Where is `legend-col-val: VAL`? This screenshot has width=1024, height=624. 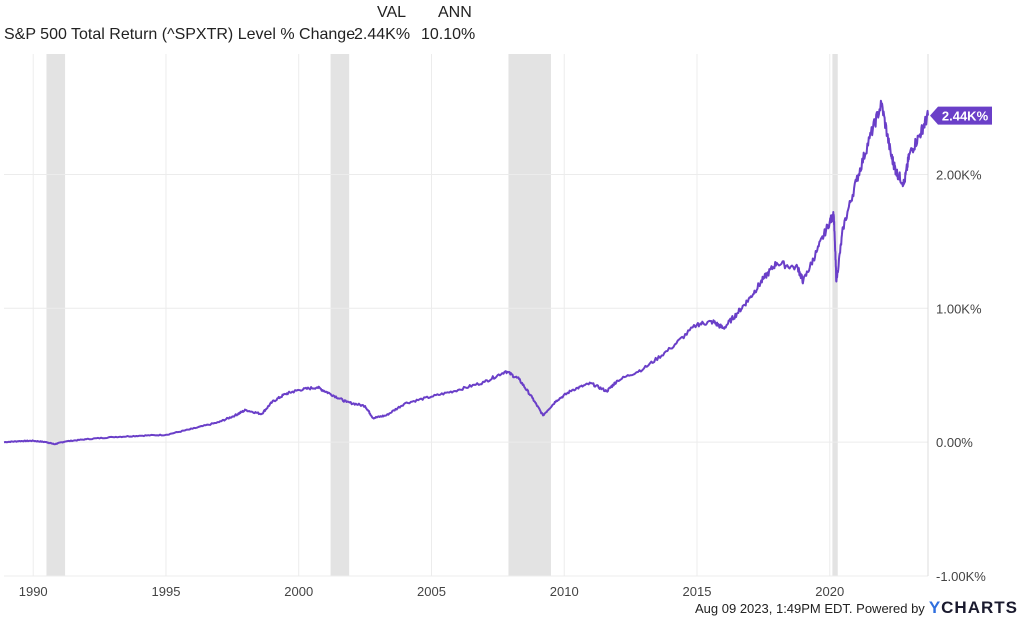
legend-col-val: VAL is located at coordinates (392, 12).